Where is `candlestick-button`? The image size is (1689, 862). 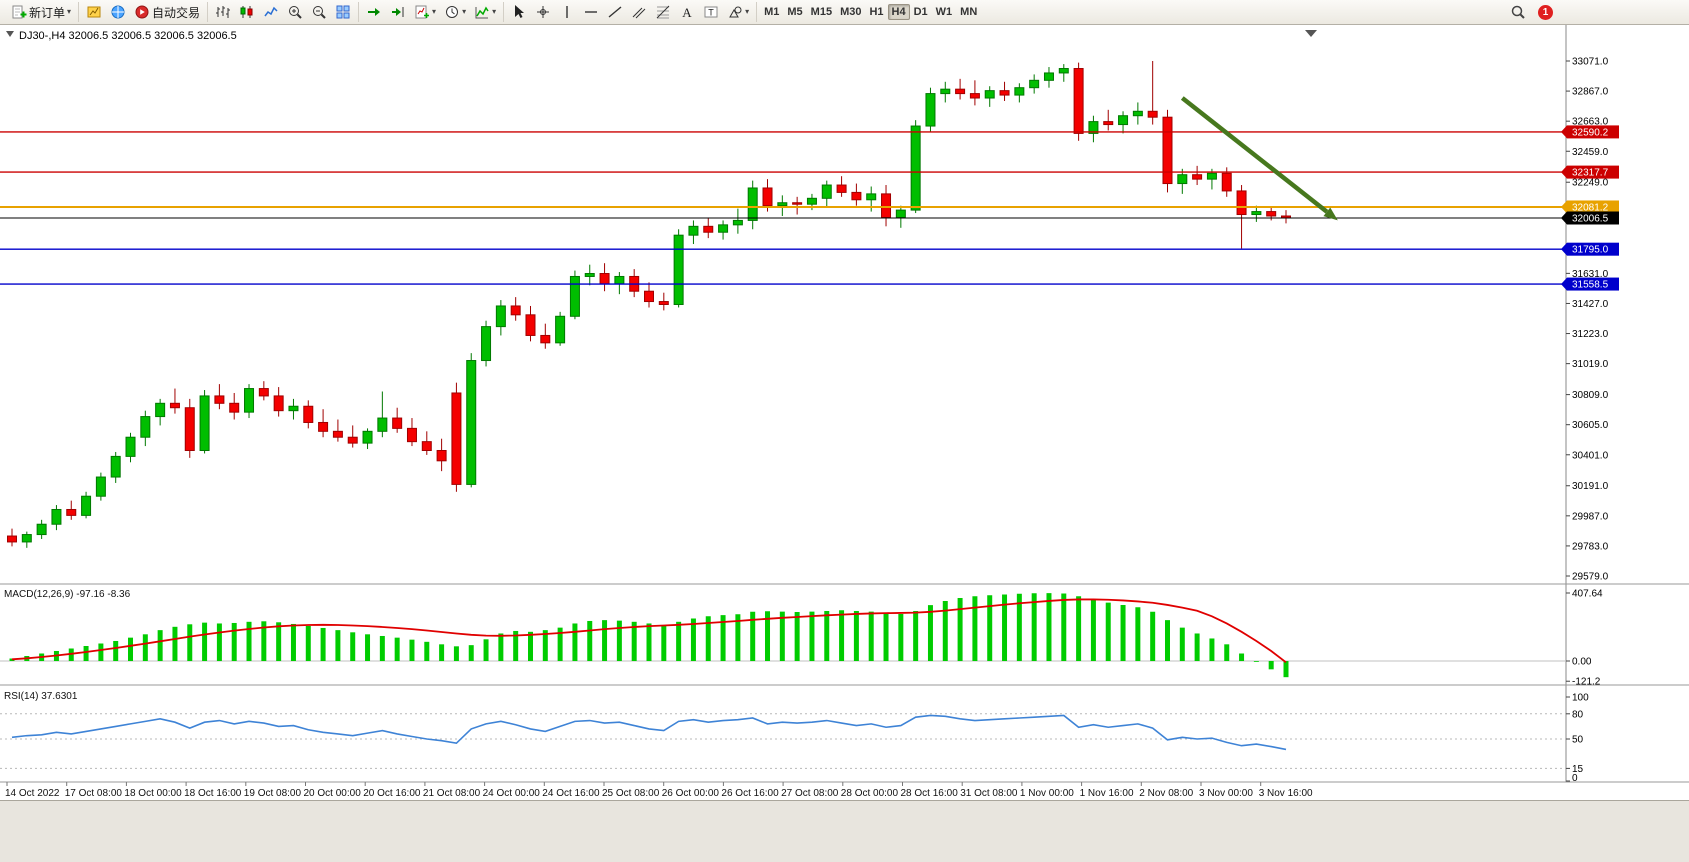 candlestick-button is located at coordinates (247, 12).